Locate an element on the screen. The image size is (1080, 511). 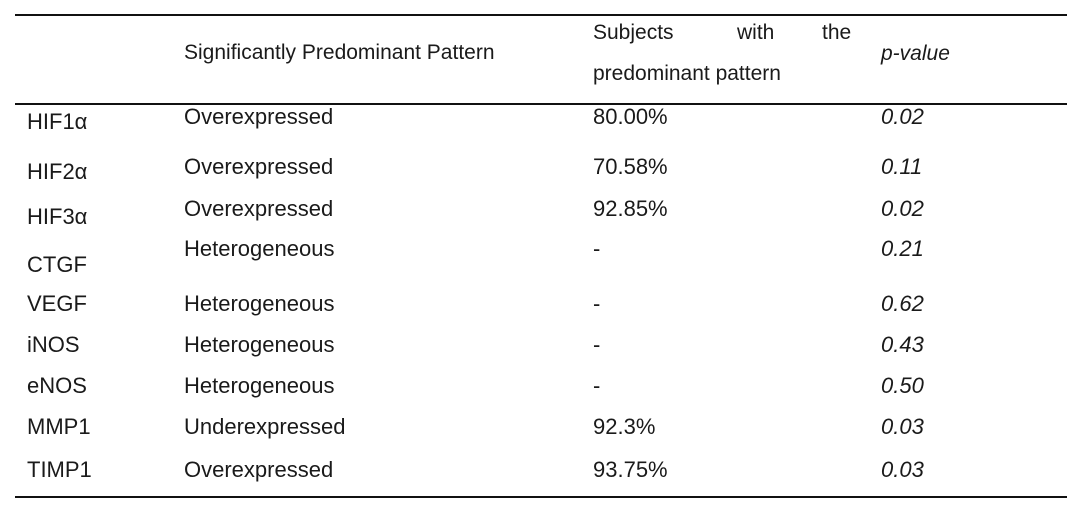
header-pvalue: p-value is located at coordinates (915, 53).